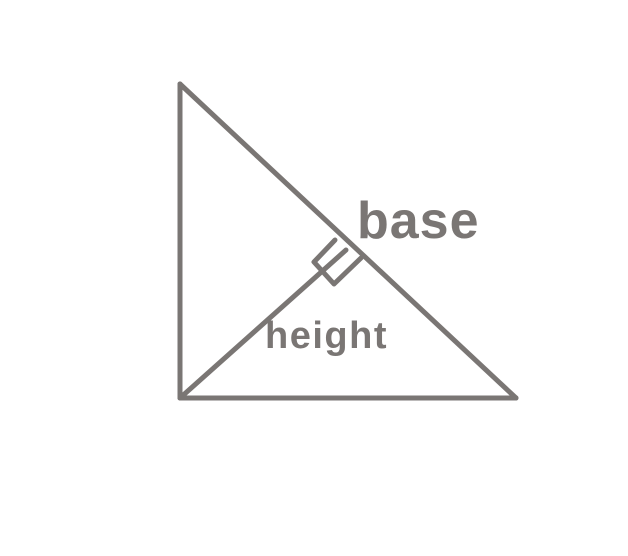 Image resolution: width=628 pixels, height=556 pixels. What do you see at coordinates (418, 221) in the screenshot?
I see `base-label: base` at bounding box center [418, 221].